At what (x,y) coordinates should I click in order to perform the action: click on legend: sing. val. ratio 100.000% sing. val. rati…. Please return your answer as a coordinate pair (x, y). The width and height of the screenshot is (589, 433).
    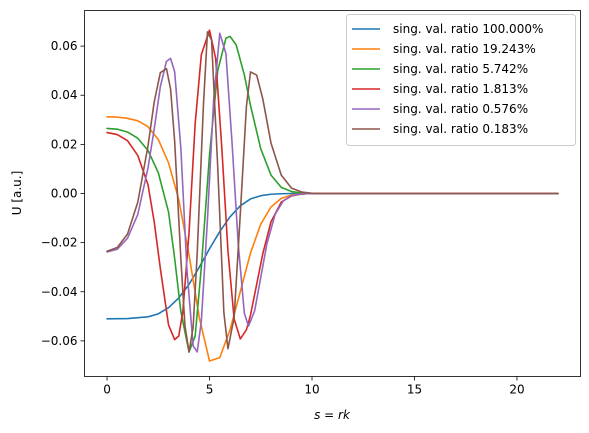
    Looking at the image, I should click on (461, 80).